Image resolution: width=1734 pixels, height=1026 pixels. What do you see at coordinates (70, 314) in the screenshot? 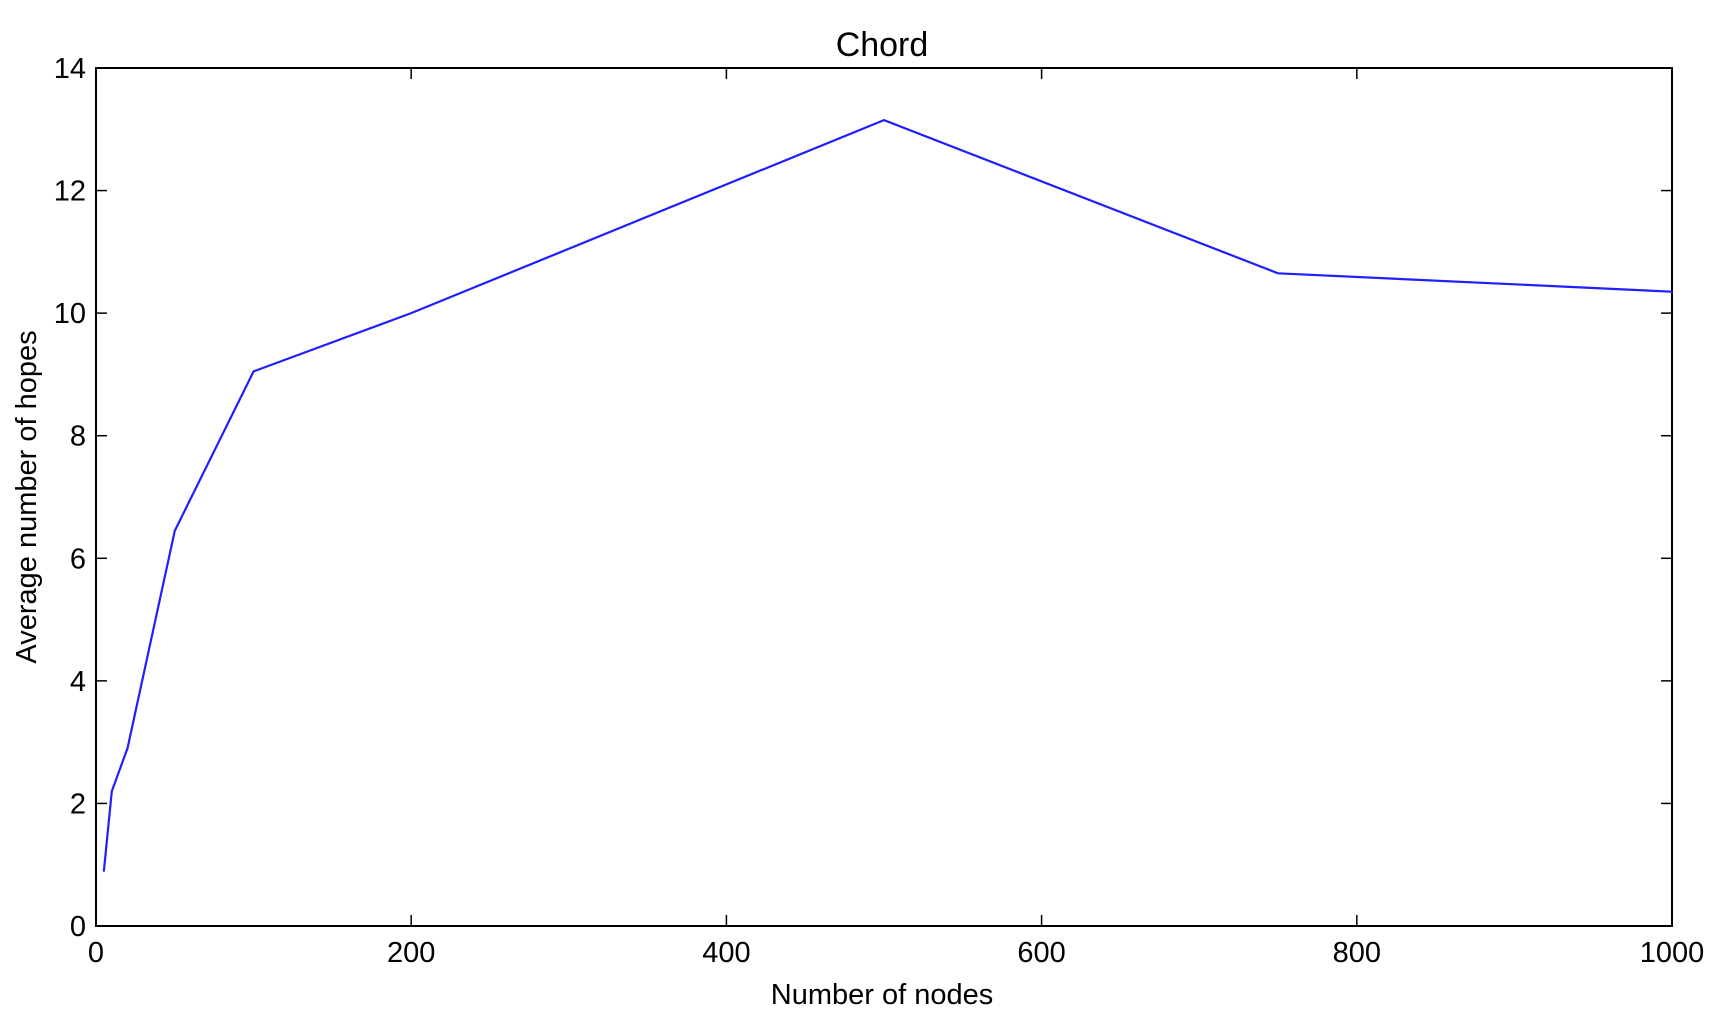
I see `y-tick-label: 10` at bounding box center [70, 314].